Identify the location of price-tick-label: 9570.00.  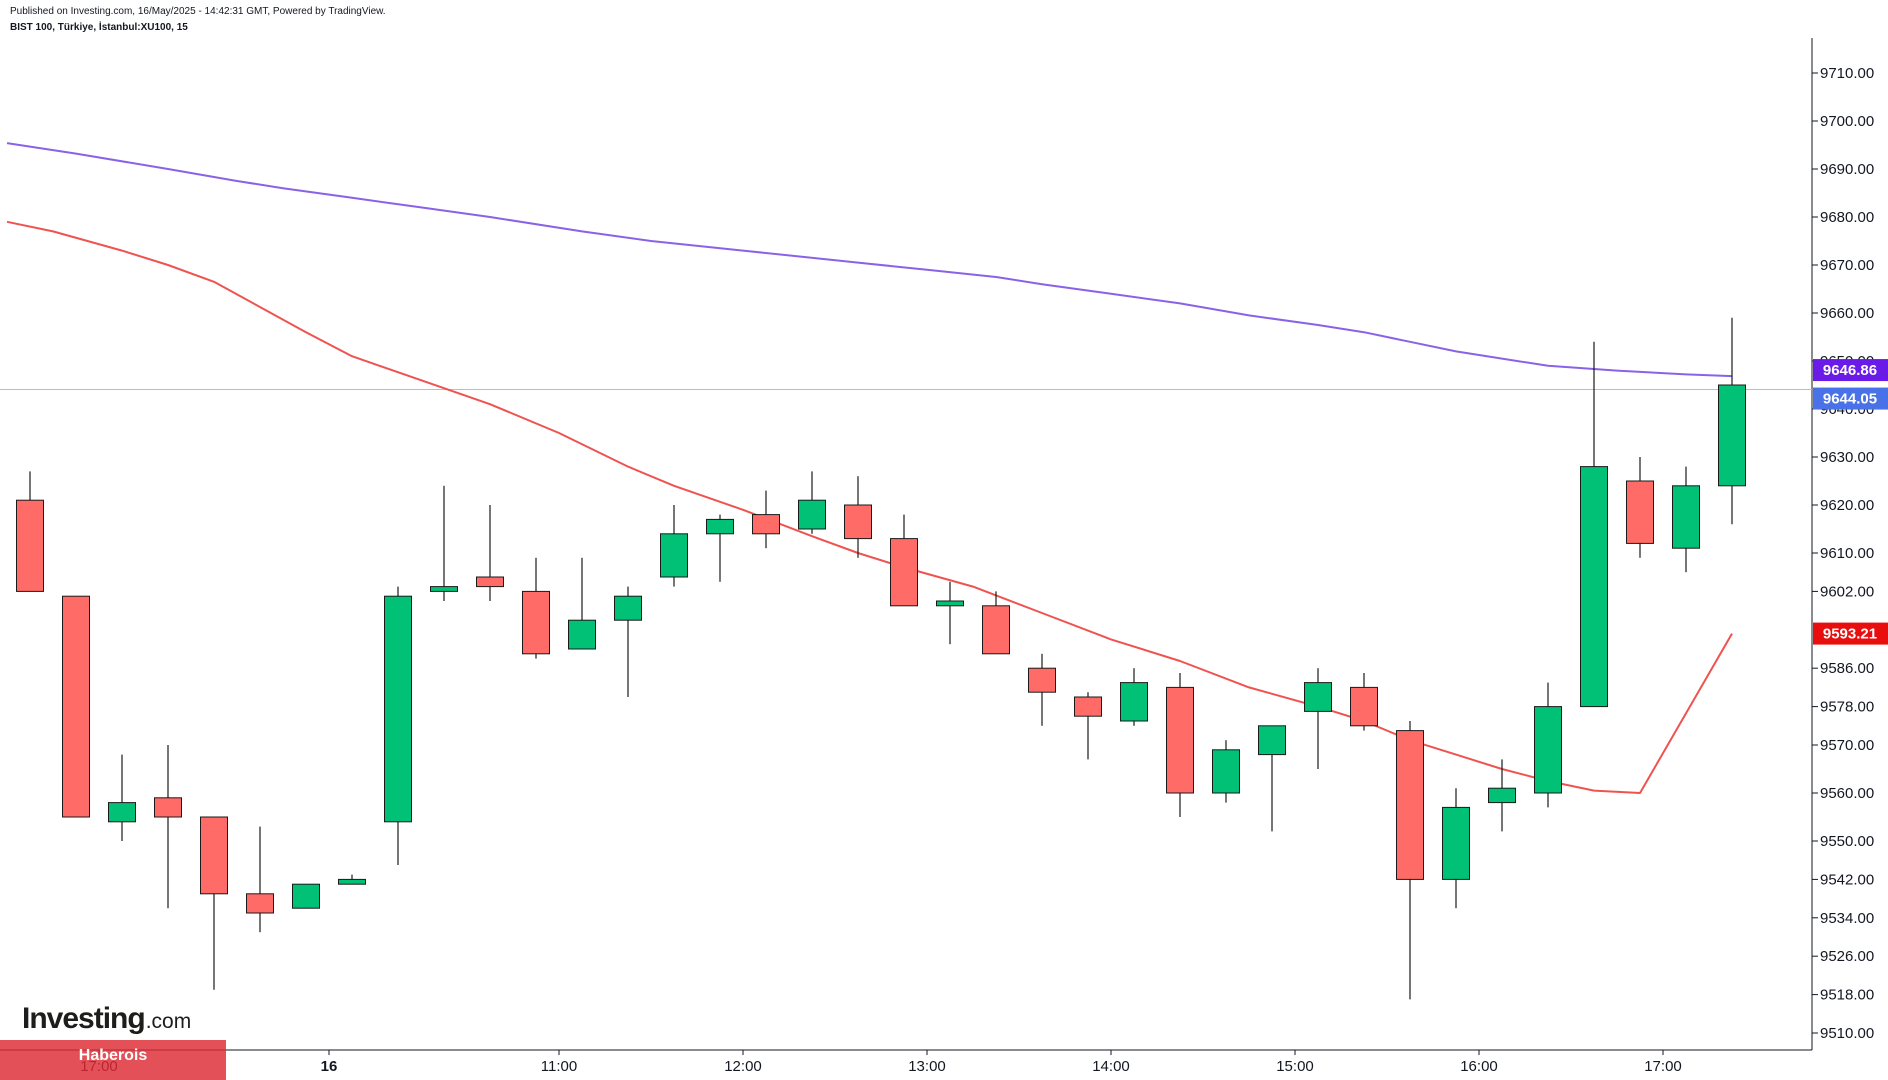
(1847, 745).